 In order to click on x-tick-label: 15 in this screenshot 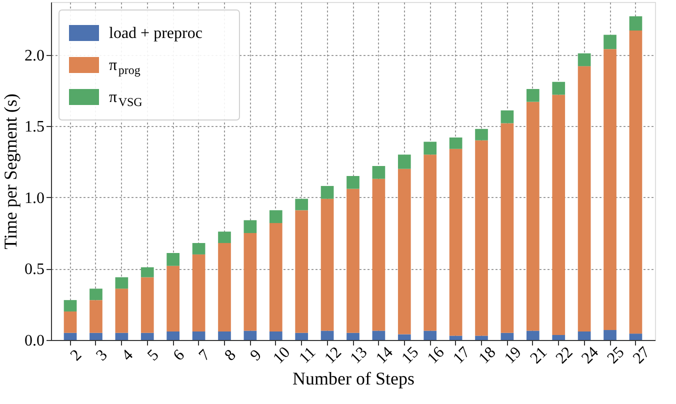, I will do `click(410, 356)`.